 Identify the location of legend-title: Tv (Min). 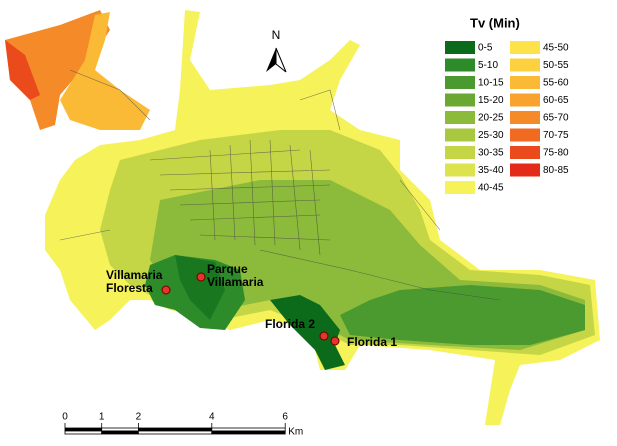
(495, 22).